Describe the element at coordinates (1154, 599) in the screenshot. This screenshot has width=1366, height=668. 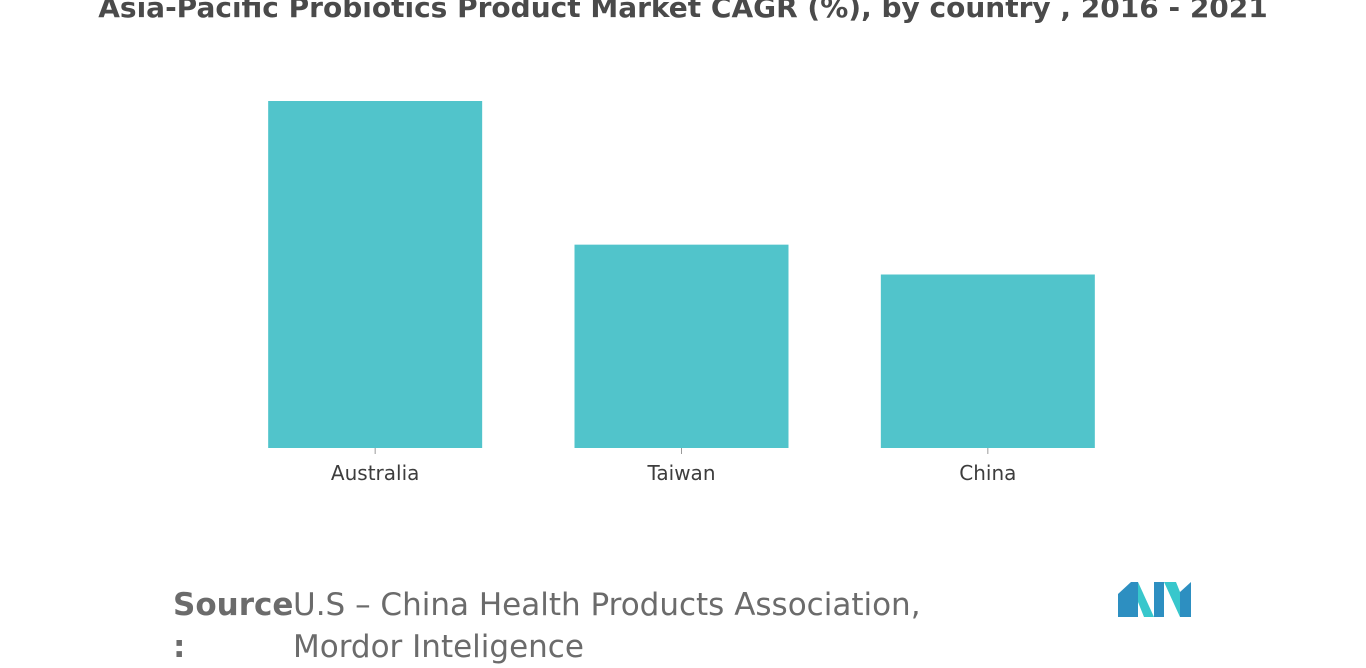
I see `mordor-intelligence-logo-icon` at that location.